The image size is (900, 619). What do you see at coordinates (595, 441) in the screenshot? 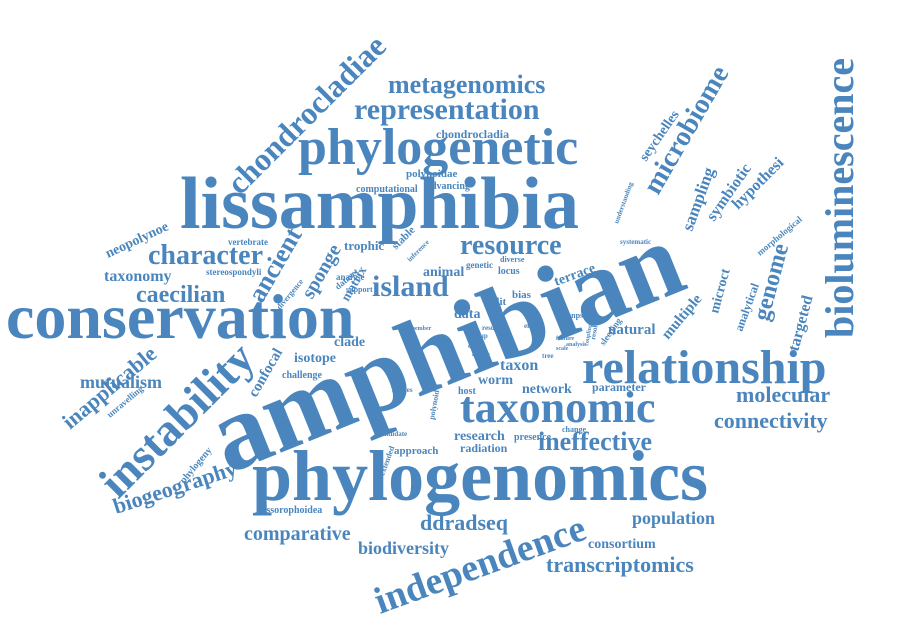
I see `word-ineffective: ineffective` at bounding box center [595, 441].